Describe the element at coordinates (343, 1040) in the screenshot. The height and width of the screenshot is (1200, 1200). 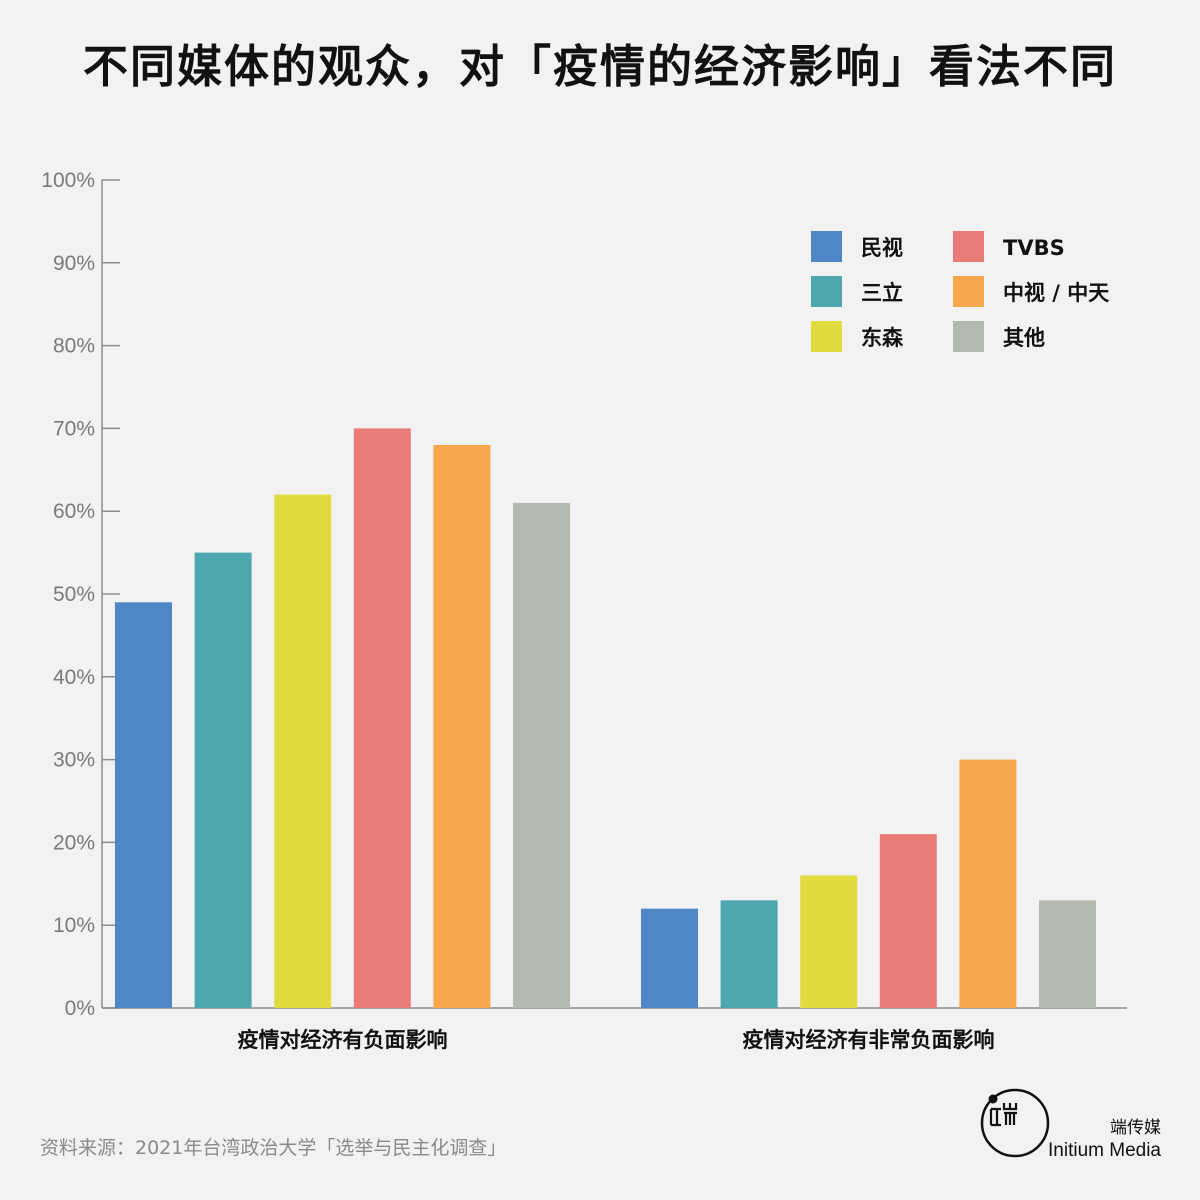
I see `x-category-label: 疫情对经济有负面影响` at that location.